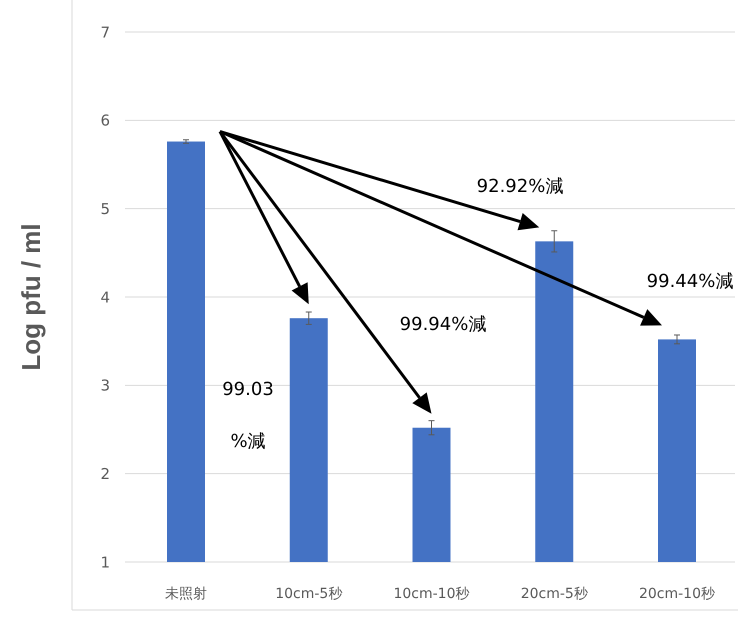  I want to click on annotation: 99.44%減, so click(690, 281).